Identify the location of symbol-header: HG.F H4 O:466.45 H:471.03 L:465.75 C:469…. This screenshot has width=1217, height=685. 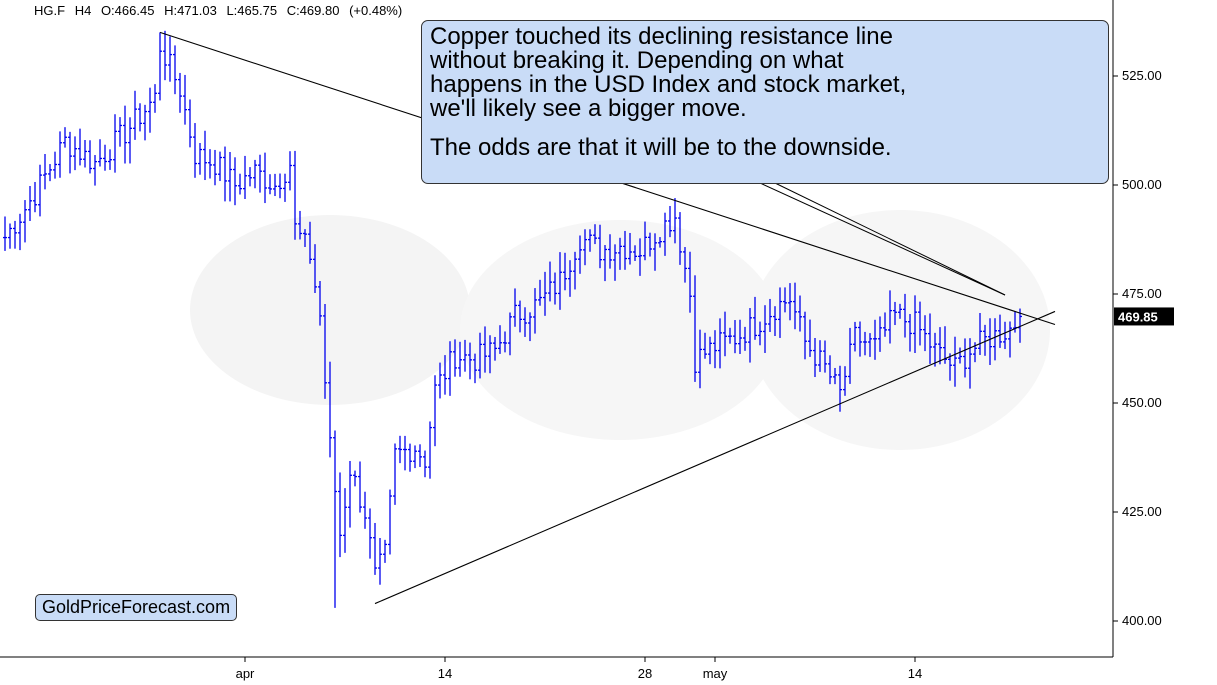
(221, 10).